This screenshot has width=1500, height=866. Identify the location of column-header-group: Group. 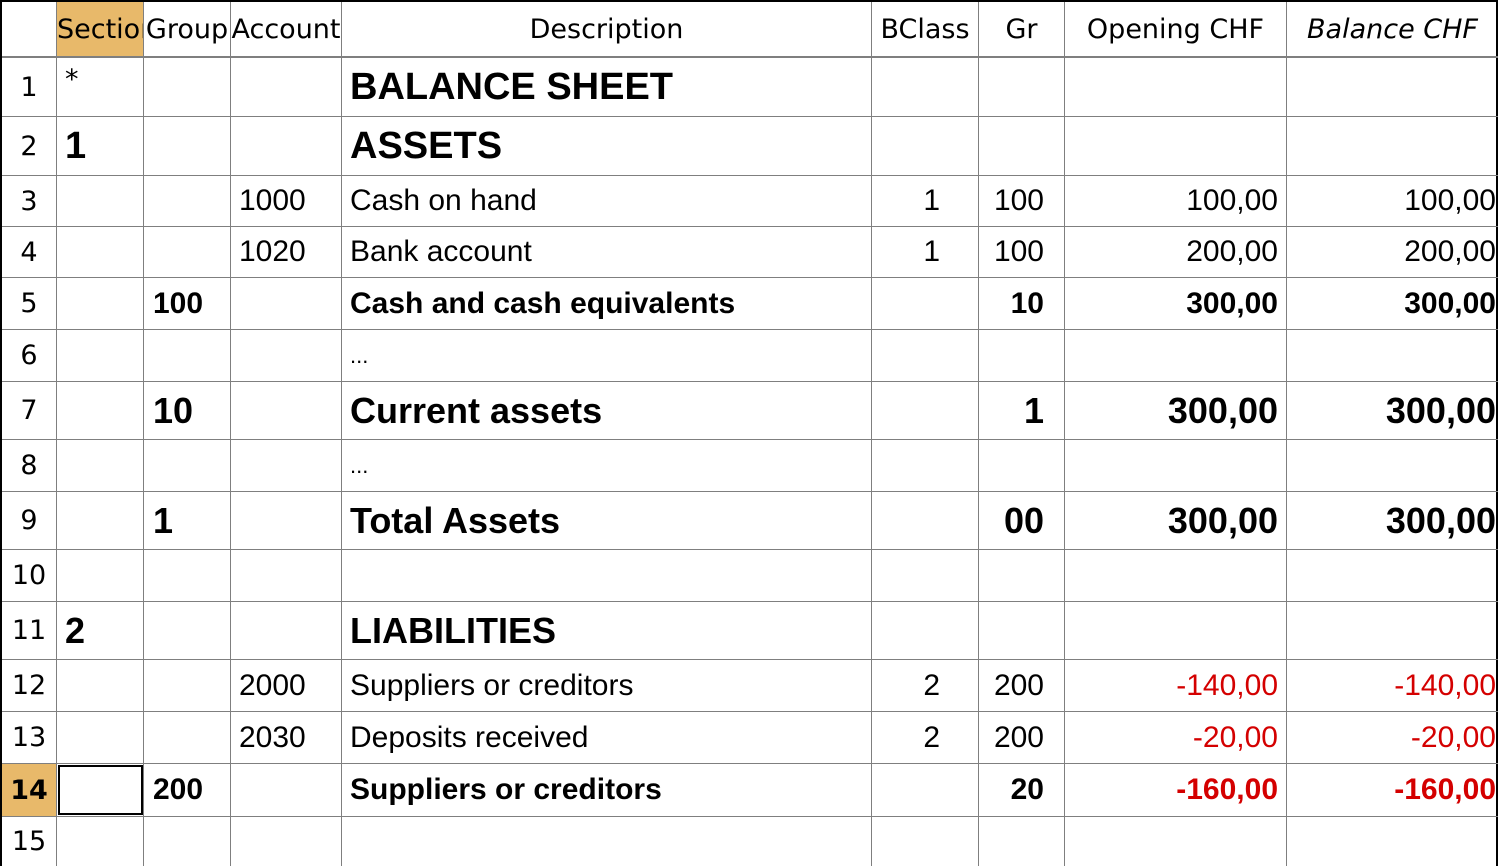
(187, 29).